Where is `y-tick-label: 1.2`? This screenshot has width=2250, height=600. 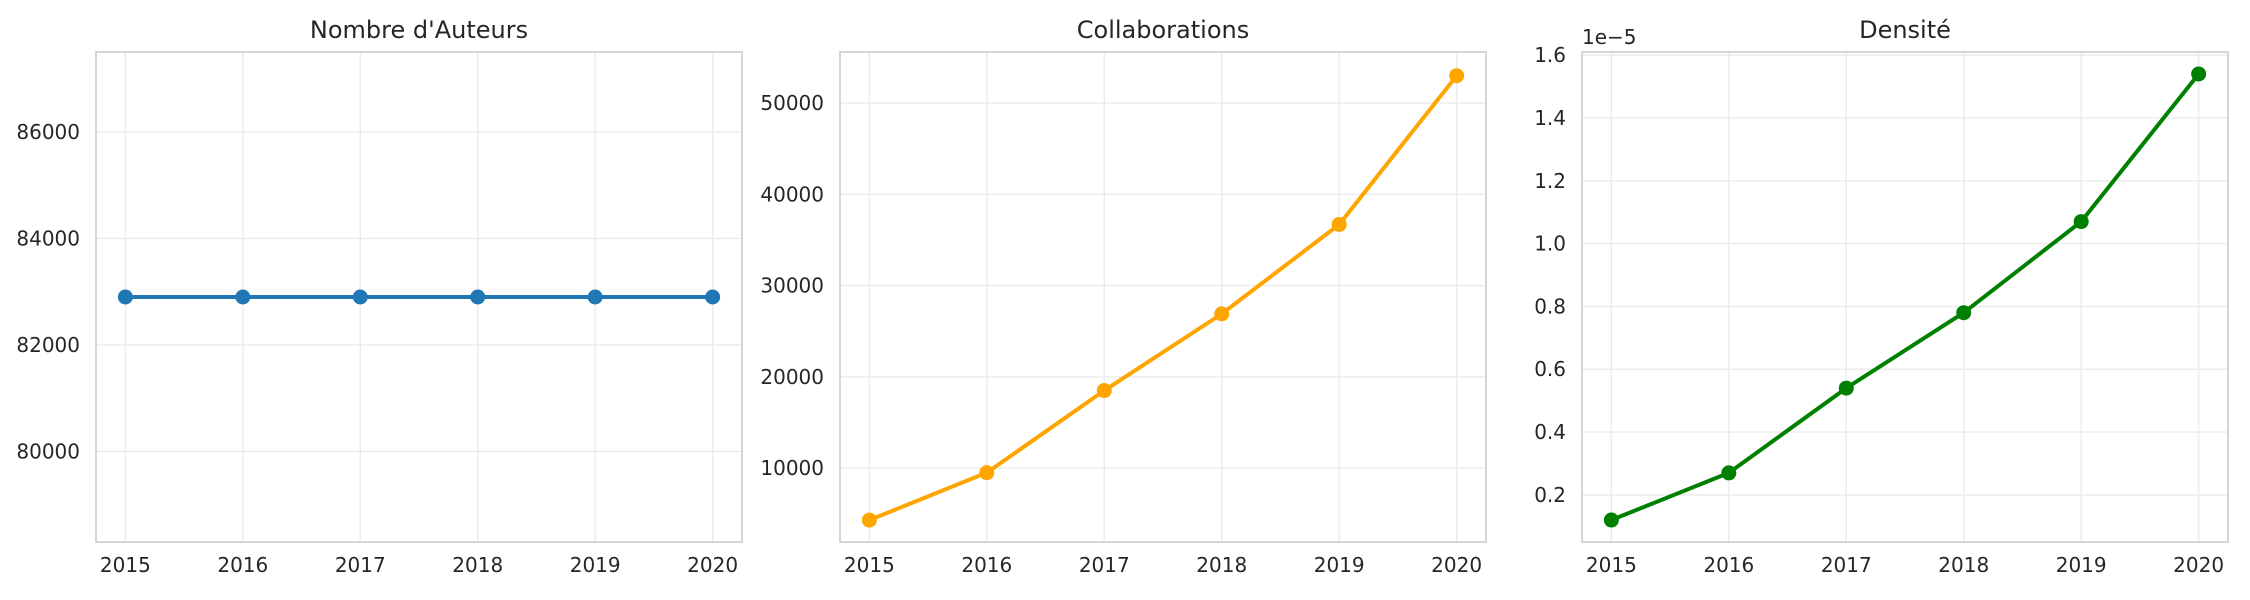 y-tick-label: 1.2 is located at coordinates (1550, 181).